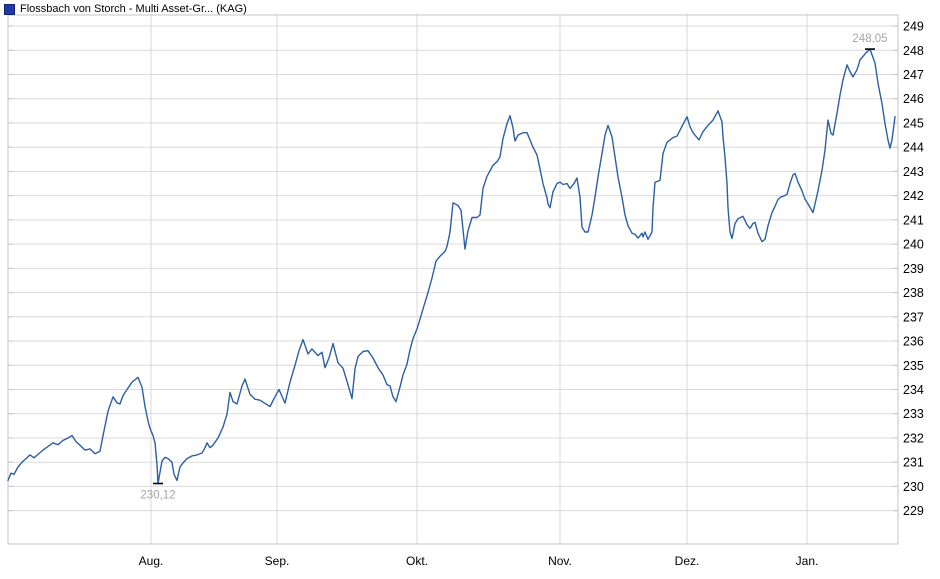 The height and width of the screenshot is (579, 940). Describe the element at coordinates (417, 561) in the screenshot. I see `x-axis-label: Okt.` at that location.